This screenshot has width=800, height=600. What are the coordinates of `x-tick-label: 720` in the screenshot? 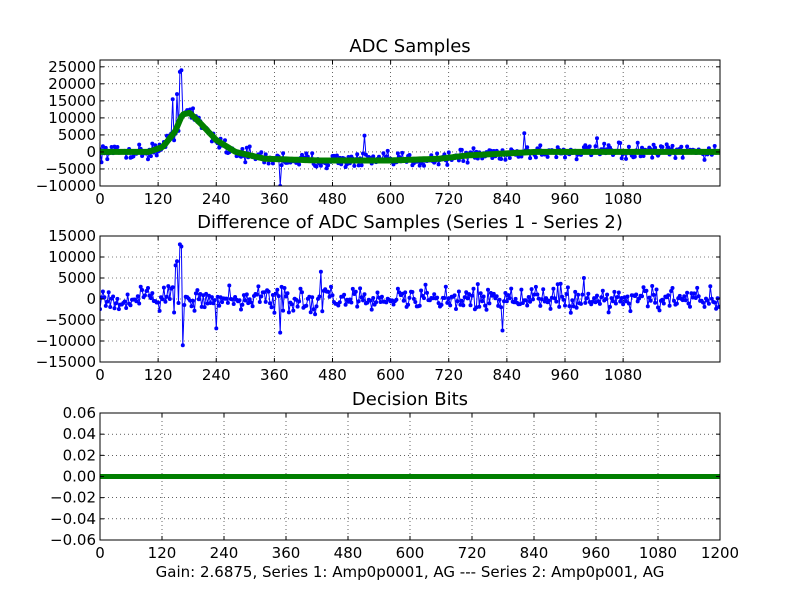 It's located at (448, 199).